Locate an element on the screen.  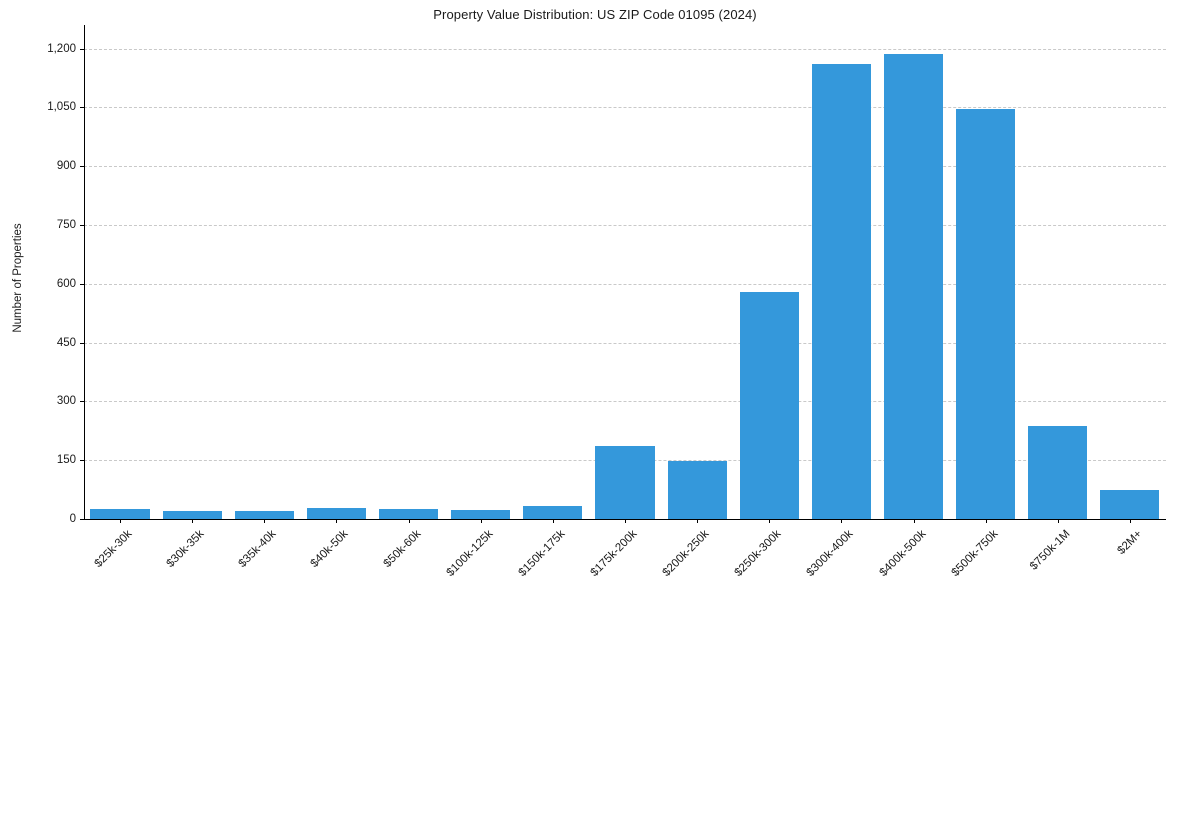
x-tick-label: $400k-500k is located at coordinates (903, 553).